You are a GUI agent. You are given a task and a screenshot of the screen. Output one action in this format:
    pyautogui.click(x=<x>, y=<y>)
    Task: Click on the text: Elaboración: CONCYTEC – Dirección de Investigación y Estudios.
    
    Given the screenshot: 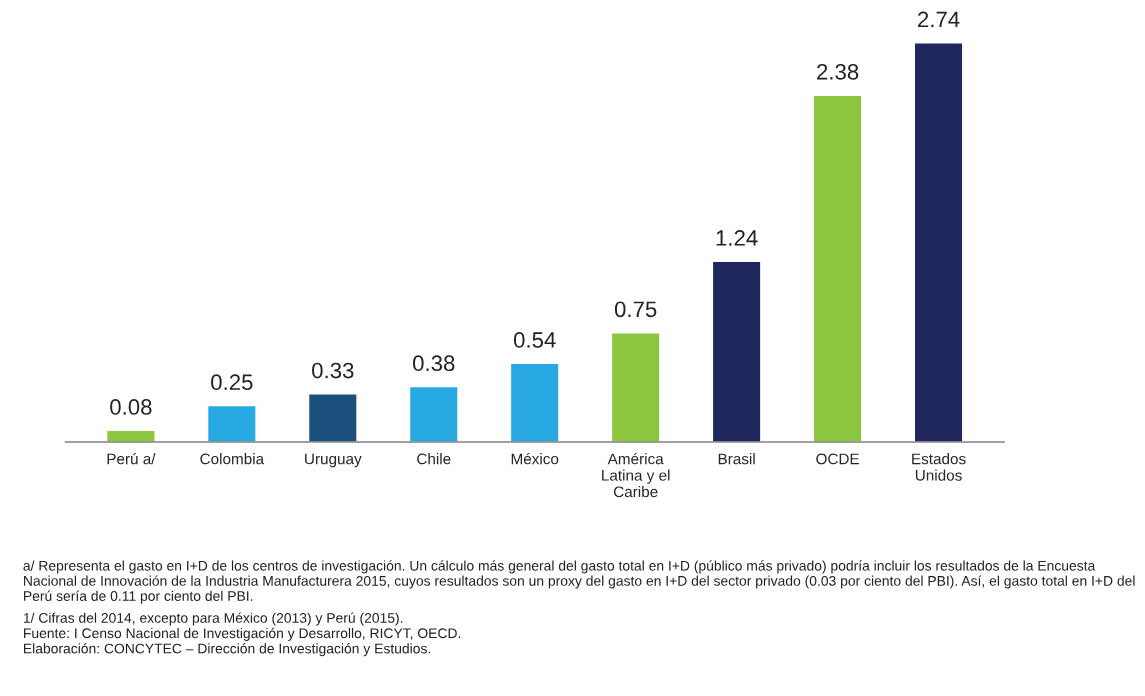 What is the action you would take?
    pyautogui.click(x=227, y=650)
    